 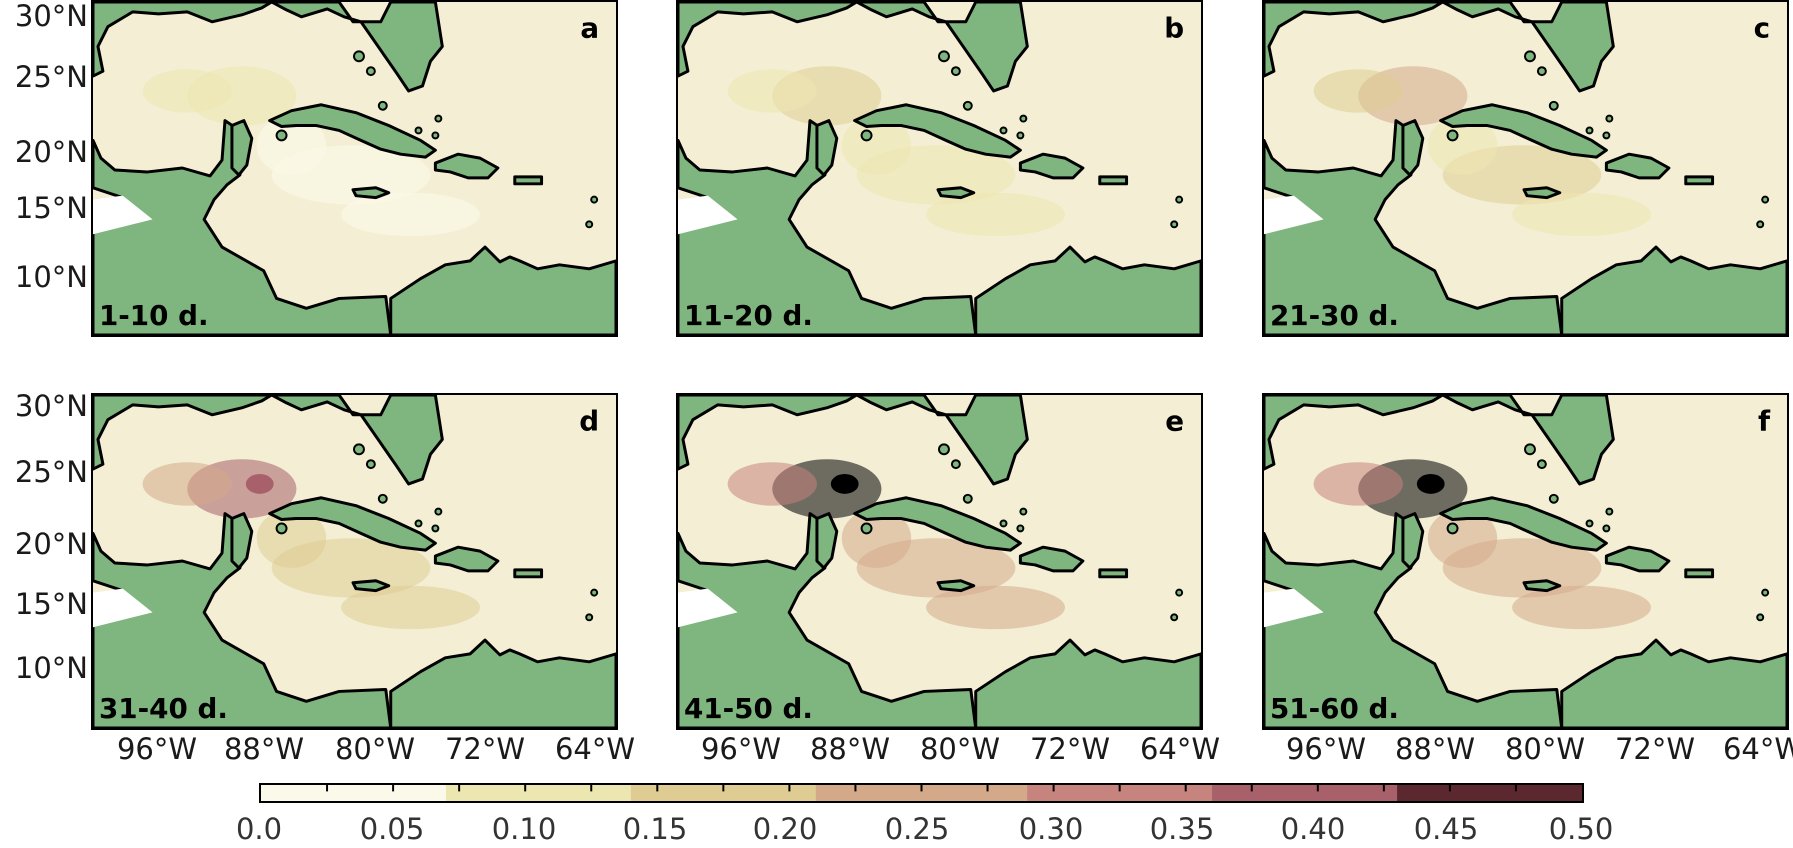 I want to click on lat-tick-label: 15°N, so click(x=51, y=604).